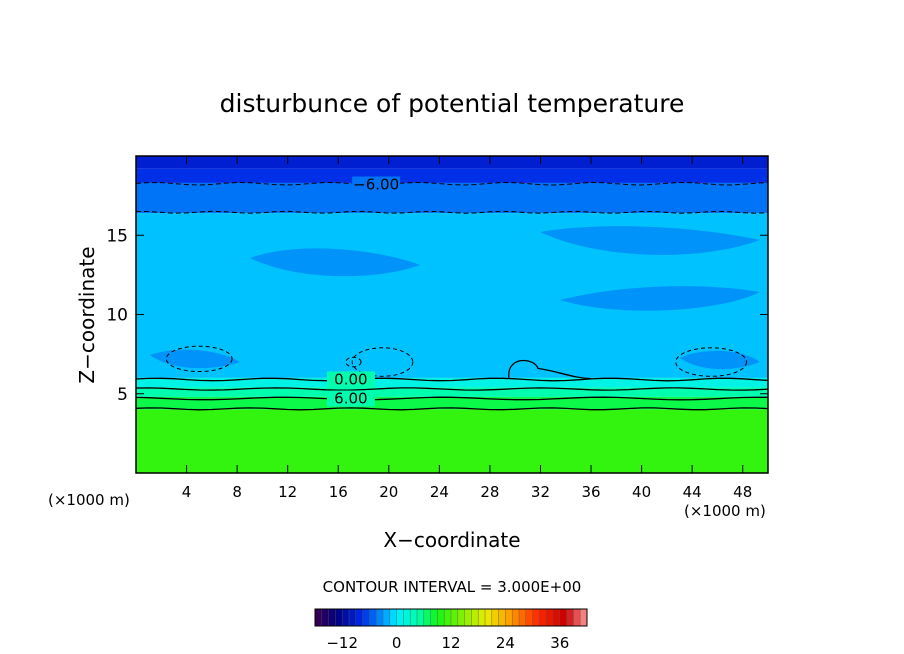 This screenshot has height=654, width=904. What do you see at coordinates (451, 540) in the screenshot?
I see `x-axis-label: X−coordinate` at bounding box center [451, 540].